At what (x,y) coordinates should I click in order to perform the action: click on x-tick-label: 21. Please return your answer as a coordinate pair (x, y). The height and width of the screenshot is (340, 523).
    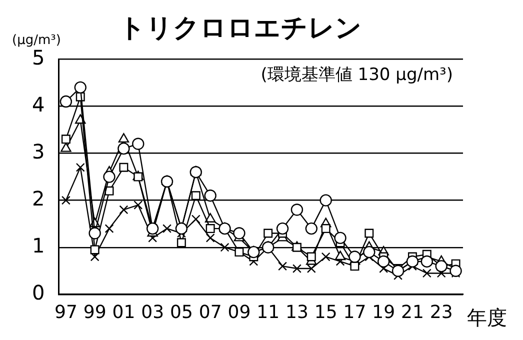
    Looking at the image, I should click on (412, 312).